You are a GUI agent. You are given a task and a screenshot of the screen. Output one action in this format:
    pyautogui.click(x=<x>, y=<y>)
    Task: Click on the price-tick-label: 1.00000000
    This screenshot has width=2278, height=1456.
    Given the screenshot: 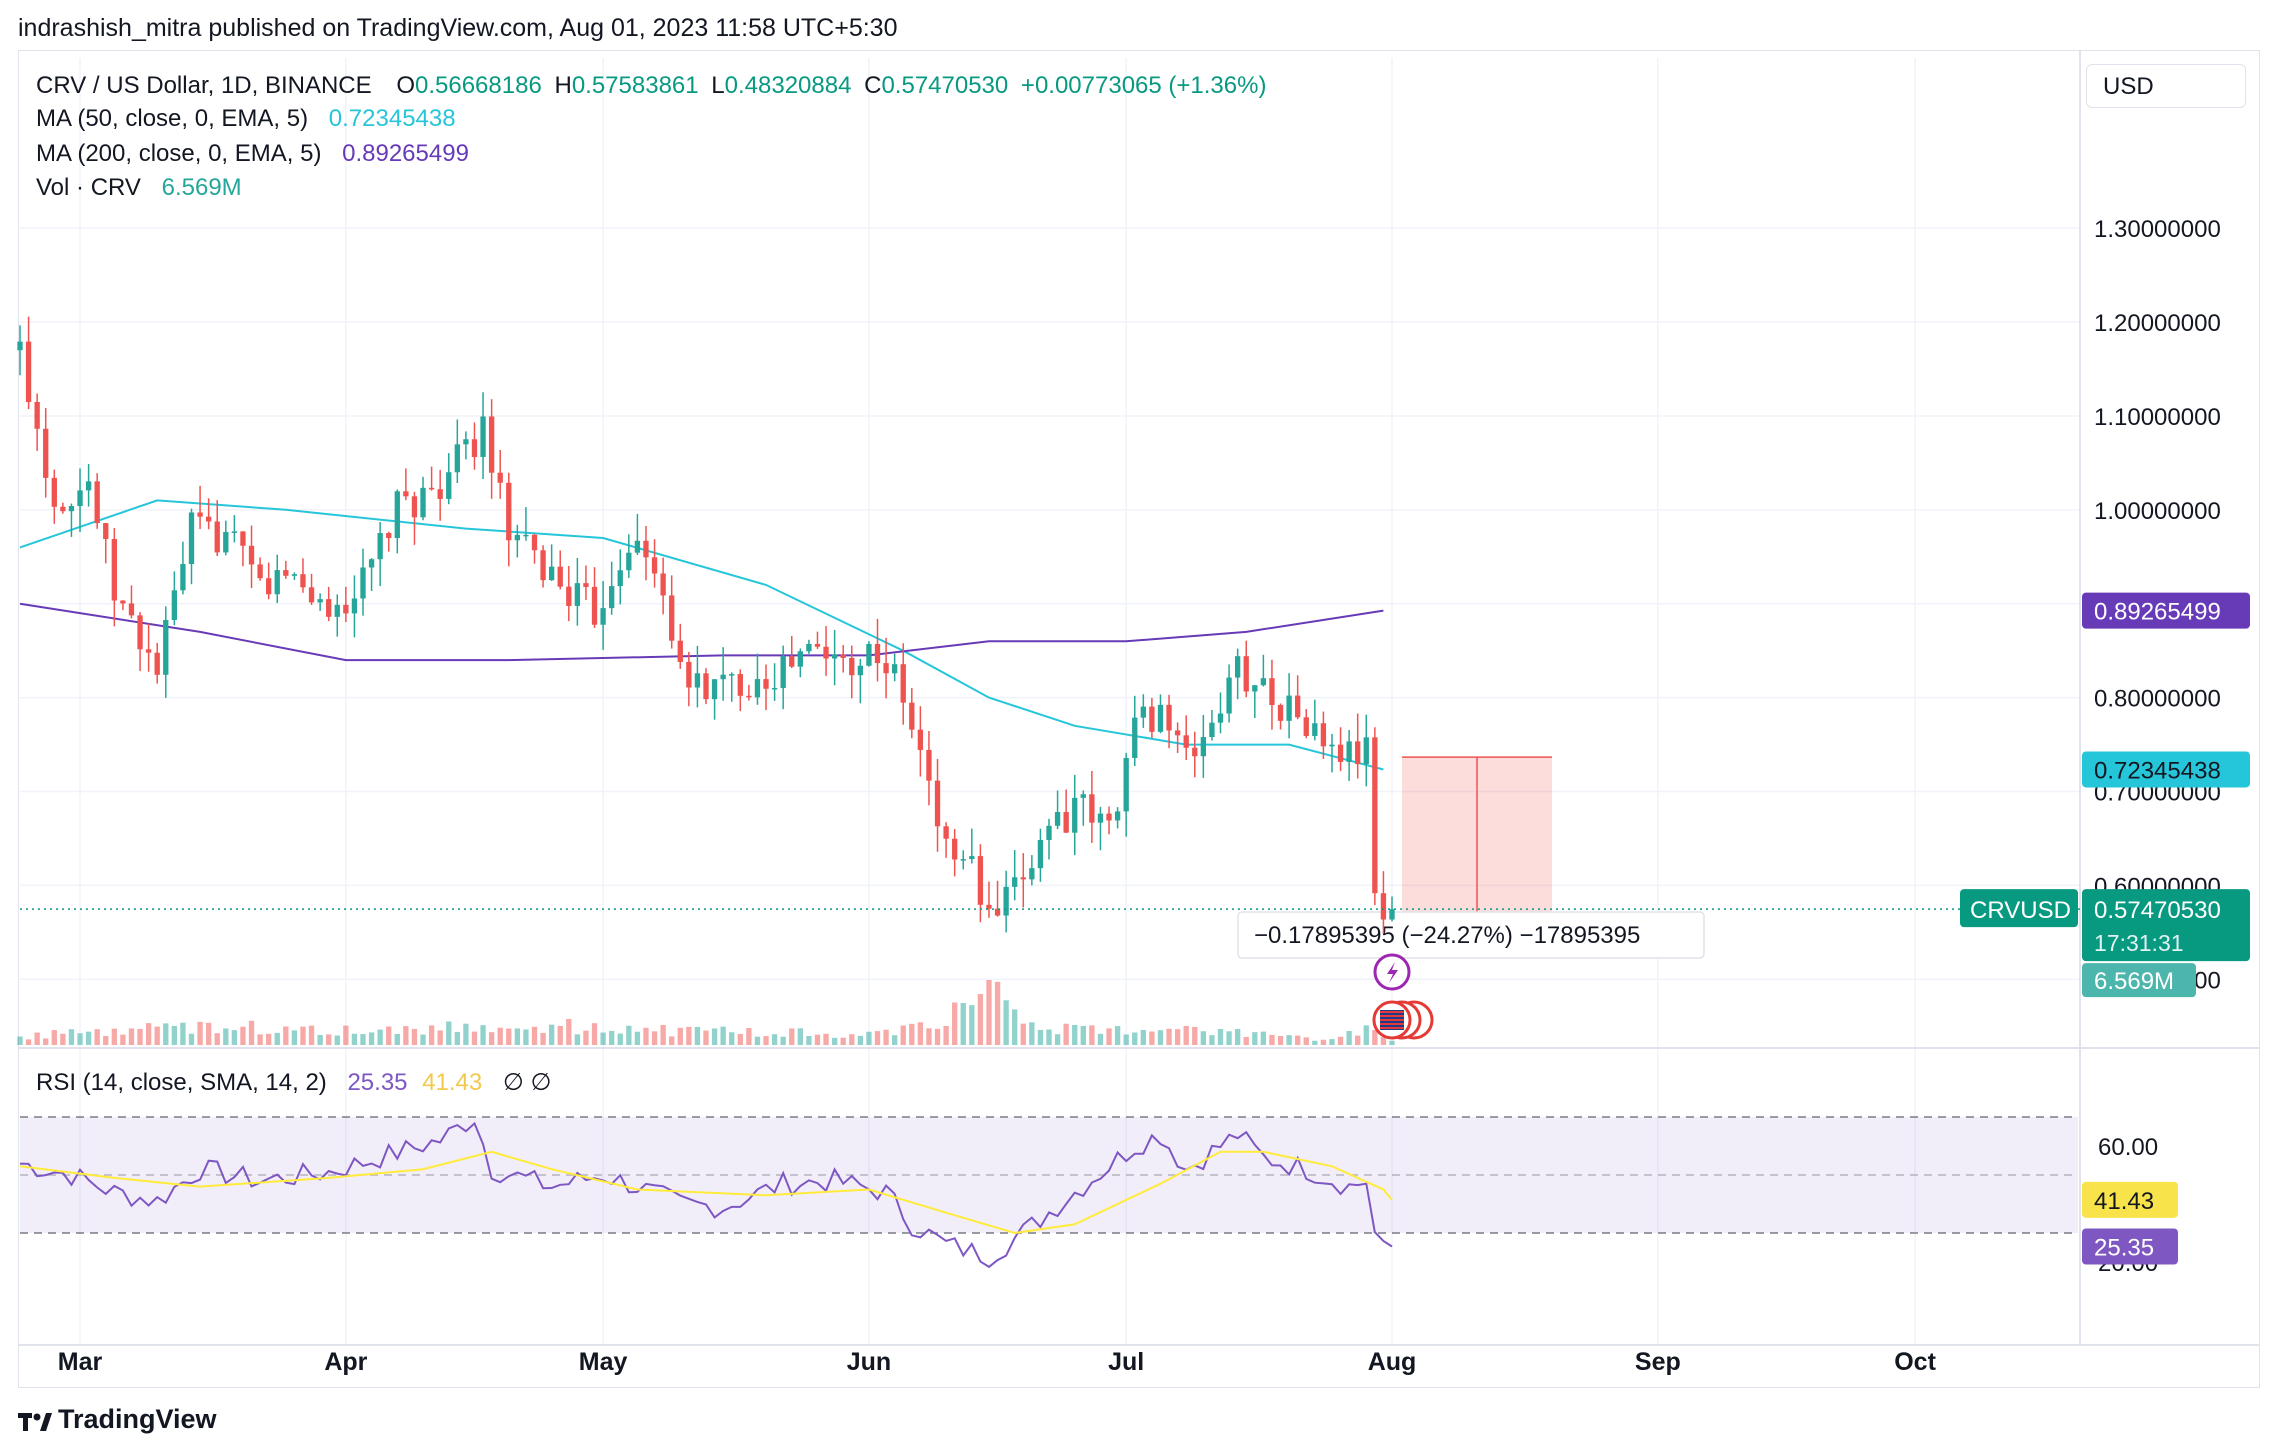 What is the action you would take?
    pyautogui.click(x=2157, y=511)
    